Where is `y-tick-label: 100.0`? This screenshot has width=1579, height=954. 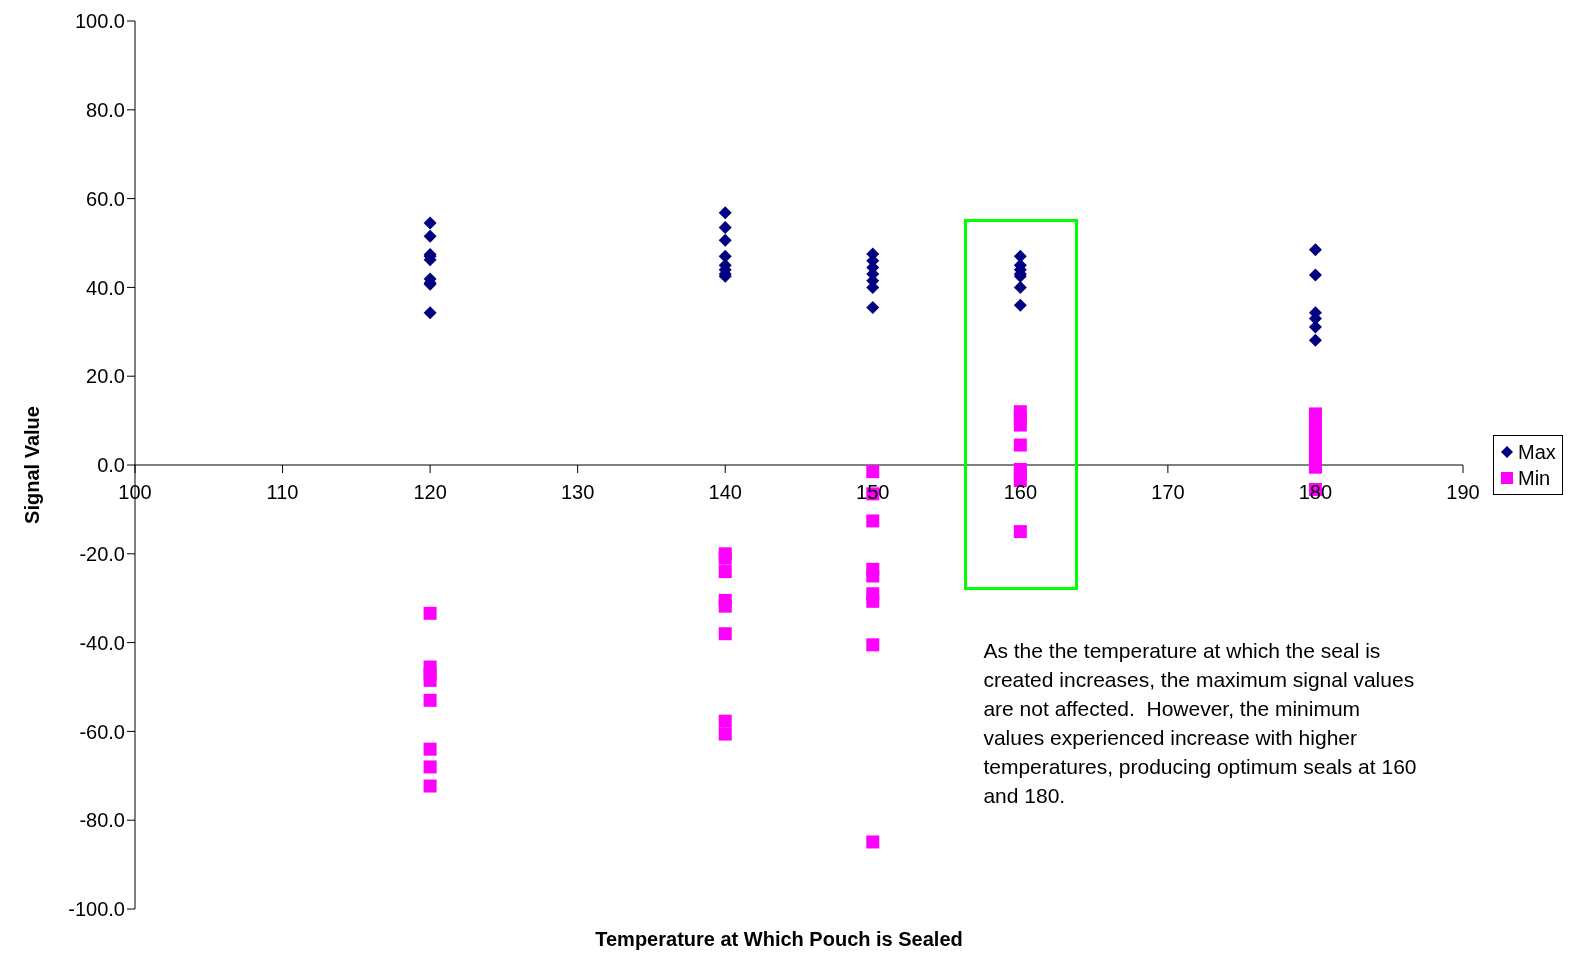 y-tick-label: 100.0 is located at coordinates (99, 21).